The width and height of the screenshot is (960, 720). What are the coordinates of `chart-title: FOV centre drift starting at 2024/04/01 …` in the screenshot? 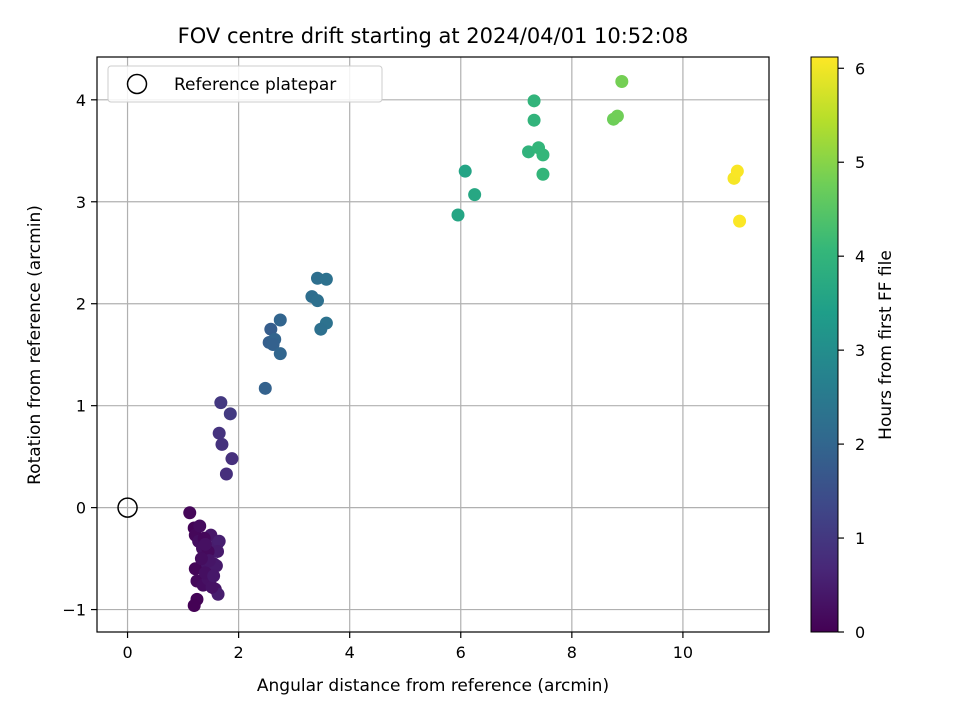 It's located at (433, 36).